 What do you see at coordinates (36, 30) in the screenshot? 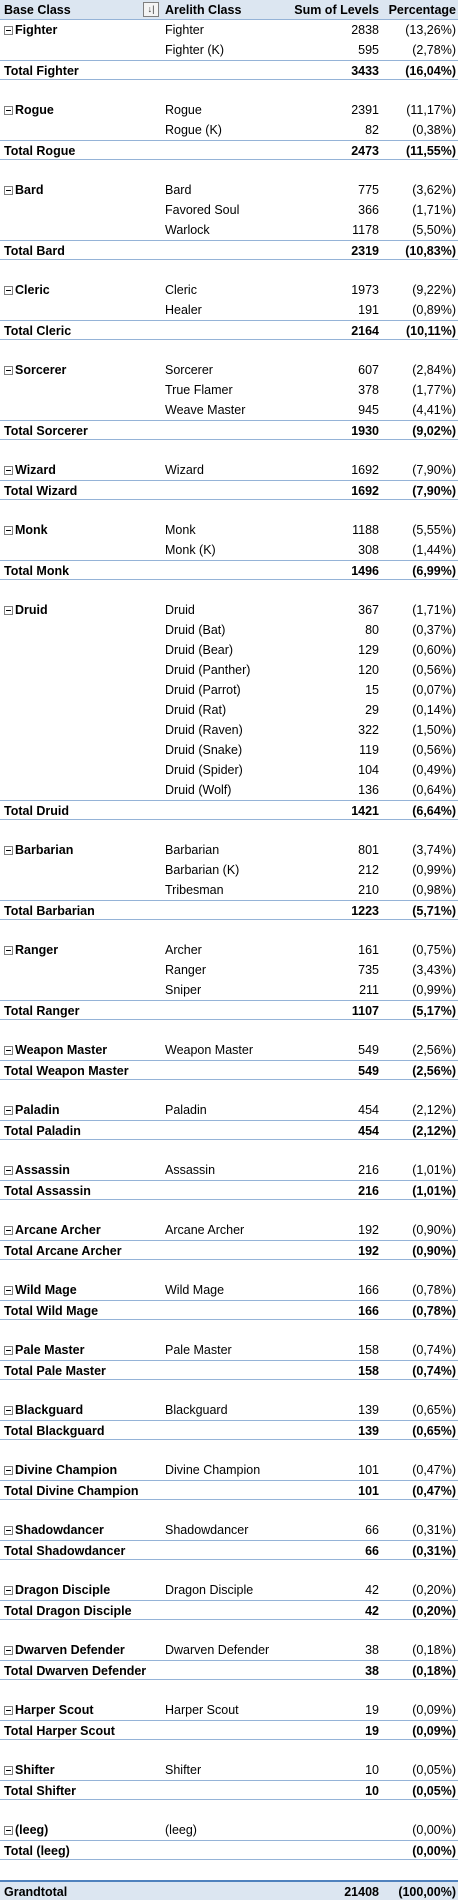
I see `base-class-label: Fighter` at bounding box center [36, 30].